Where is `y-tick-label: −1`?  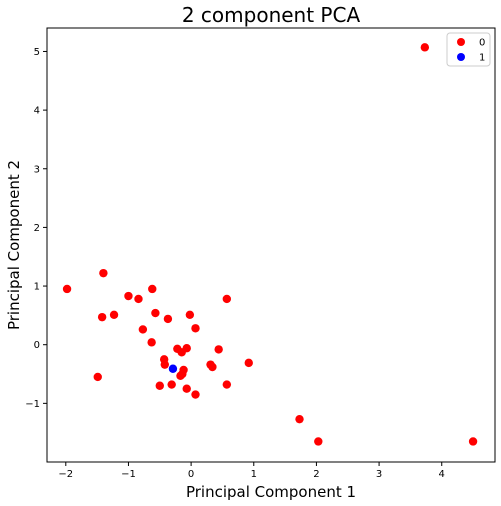 y-tick-label: −1 is located at coordinates (32, 404).